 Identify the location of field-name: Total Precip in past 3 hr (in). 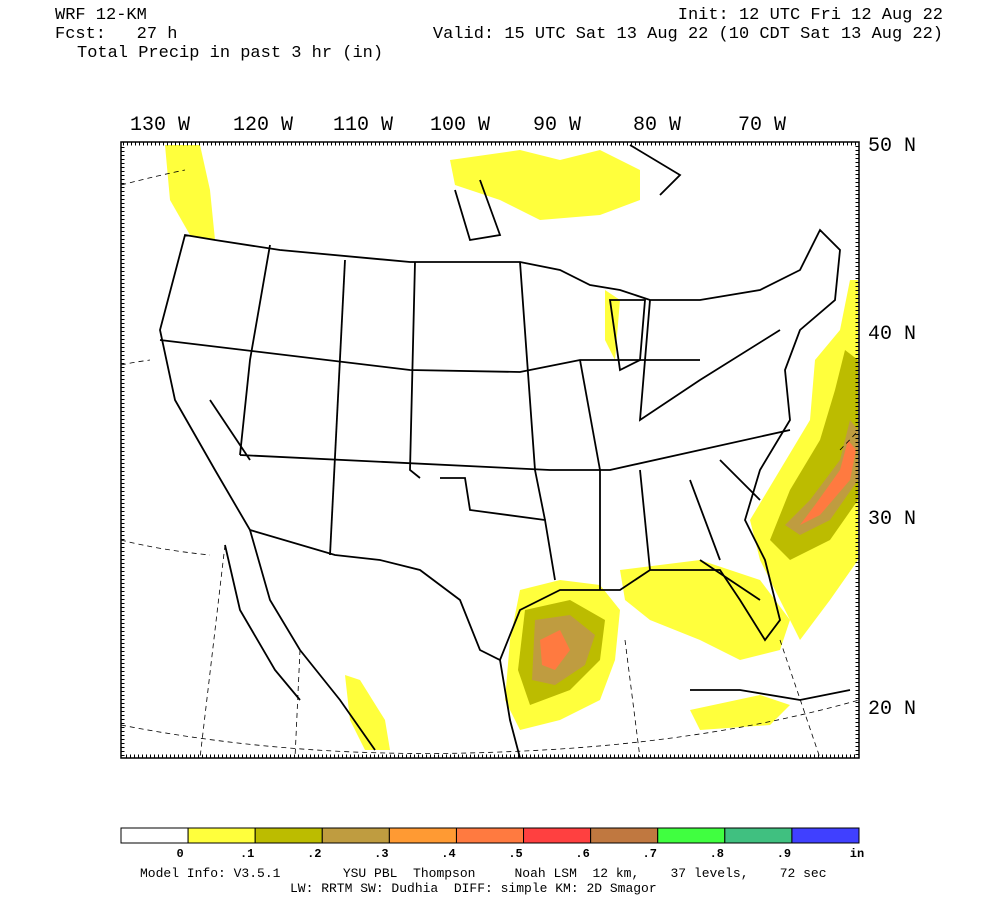
(230, 53).